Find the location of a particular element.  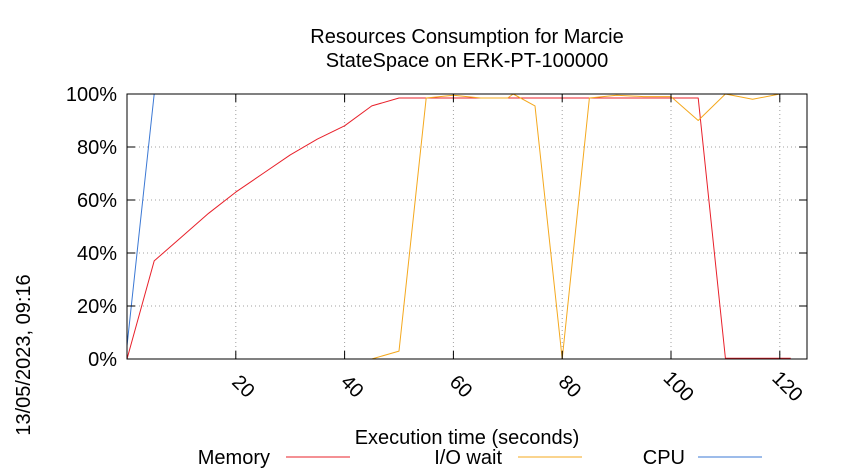

legend: Memory I/O wait CPU is located at coordinates (480, 458).